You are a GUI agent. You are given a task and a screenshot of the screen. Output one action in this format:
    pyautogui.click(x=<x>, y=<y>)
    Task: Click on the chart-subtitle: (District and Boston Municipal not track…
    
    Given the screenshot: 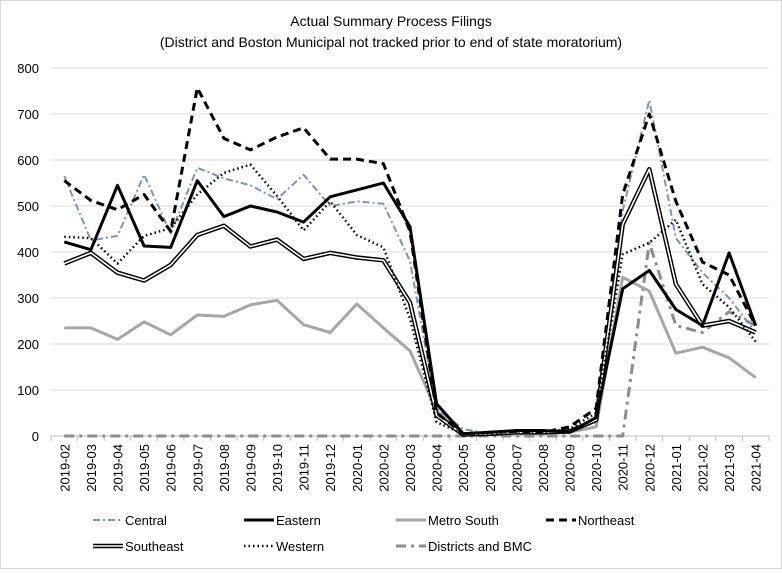 What is the action you would take?
    pyautogui.click(x=391, y=42)
    